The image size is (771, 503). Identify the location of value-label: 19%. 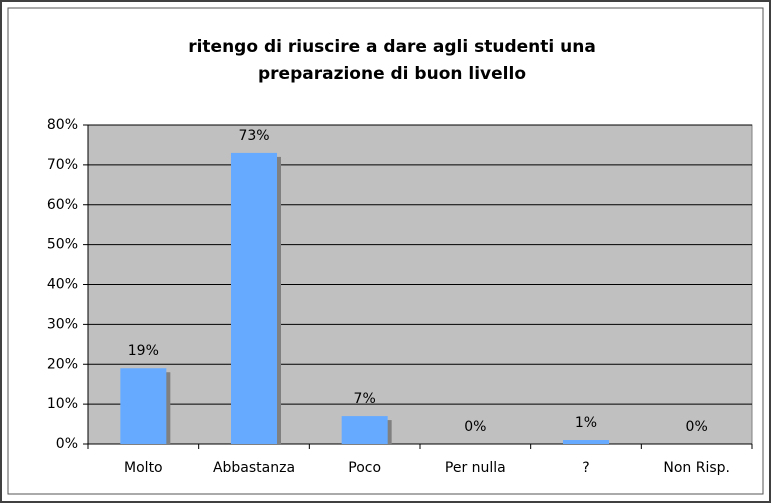
(143, 351).